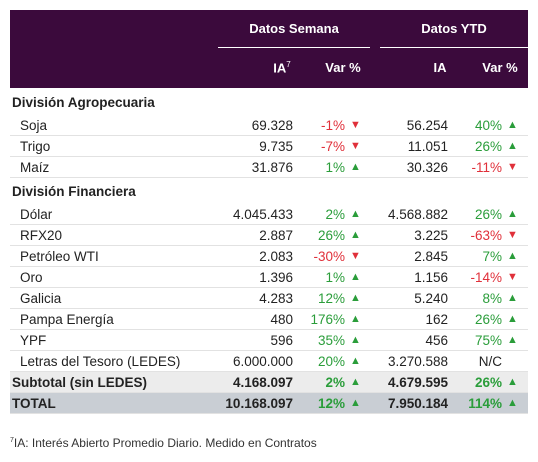 The width and height of the screenshot is (538, 462). What do you see at coordinates (331, 340) in the screenshot?
I see `variation: 35%` at bounding box center [331, 340].